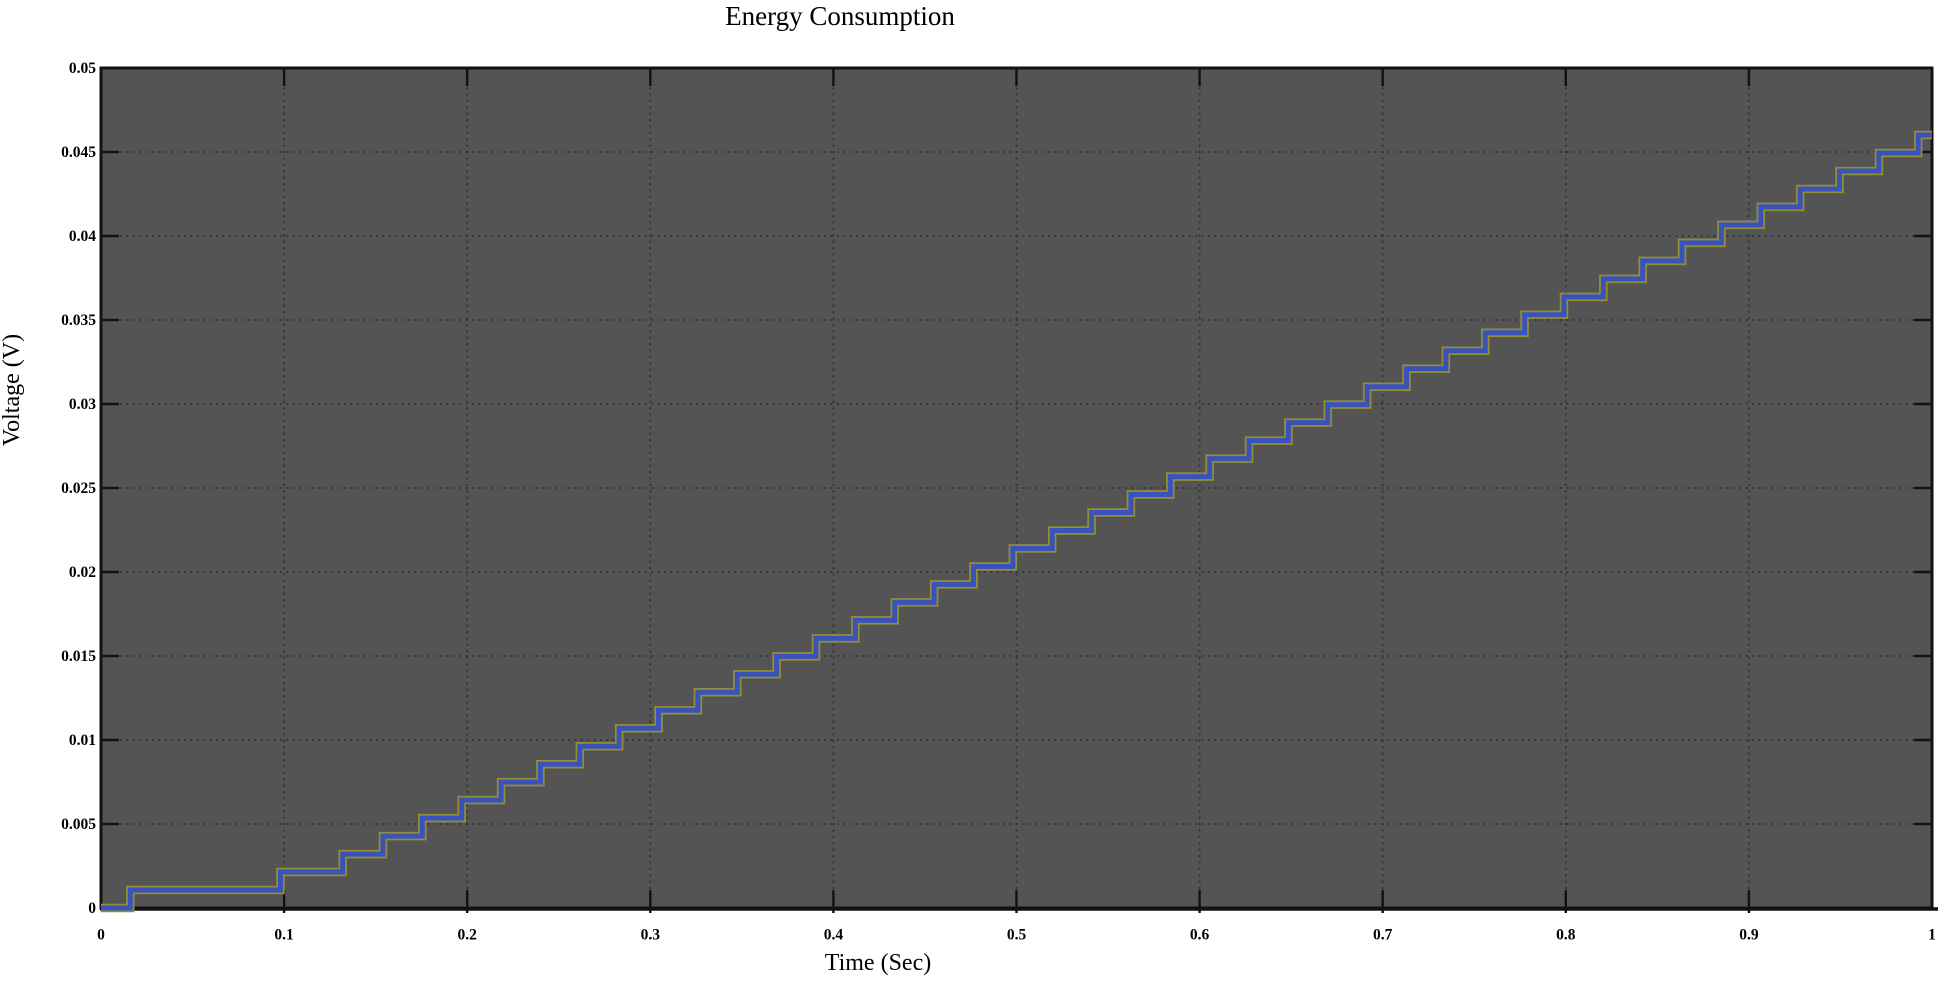 The image size is (1938, 999). What do you see at coordinates (1200, 934) in the screenshot?
I see `x-tick-label: 0.6` at bounding box center [1200, 934].